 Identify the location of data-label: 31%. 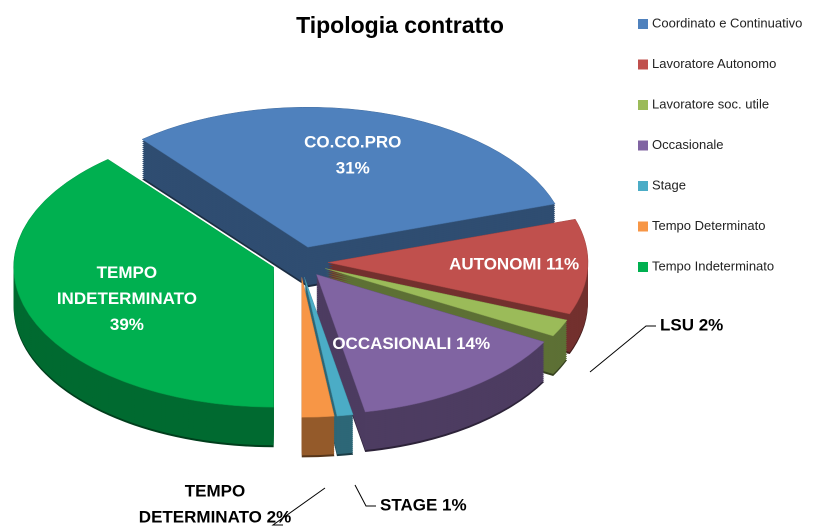
(353, 167).